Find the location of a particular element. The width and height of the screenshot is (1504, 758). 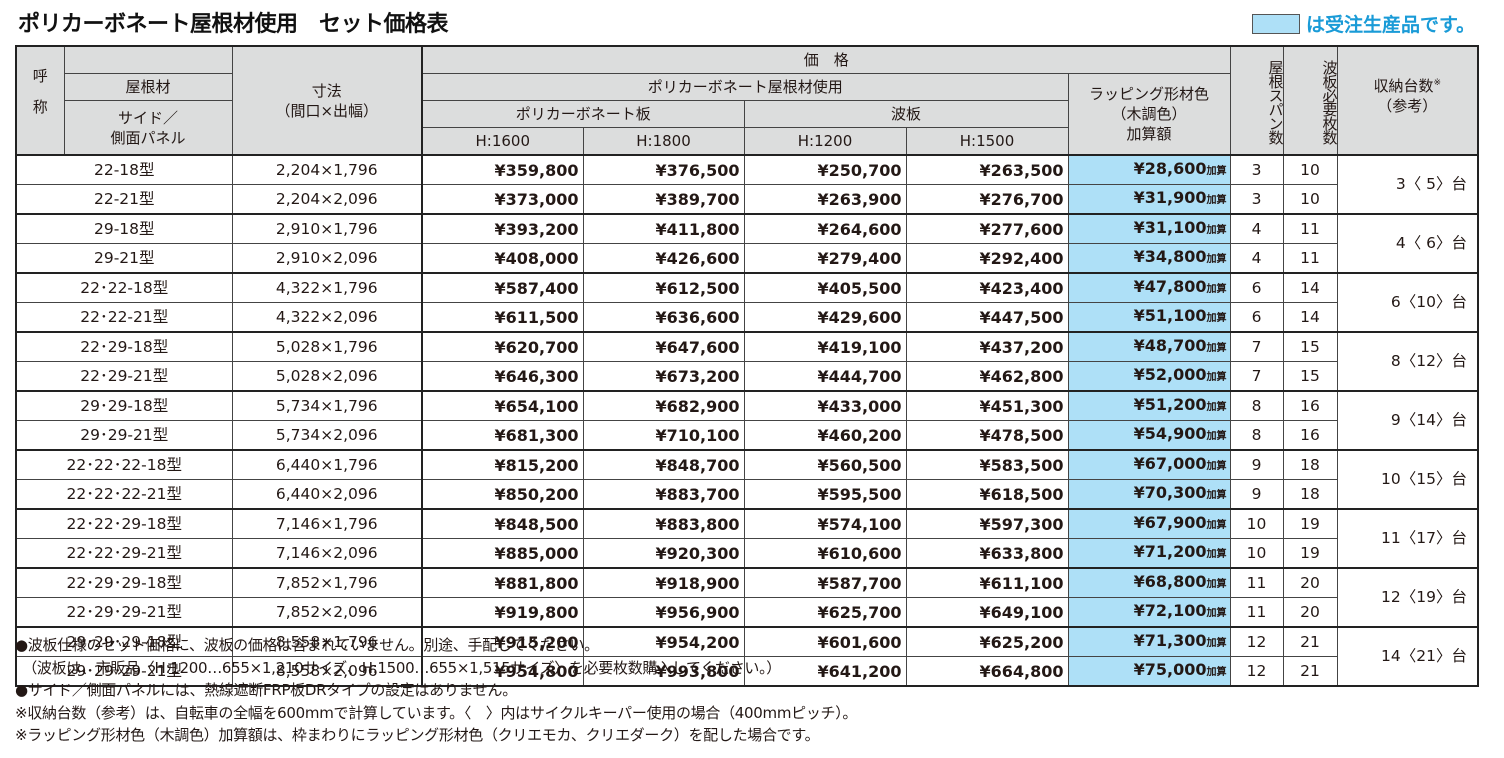

size-cell: 4,322×2,096 is located at coordinates (327, 317).